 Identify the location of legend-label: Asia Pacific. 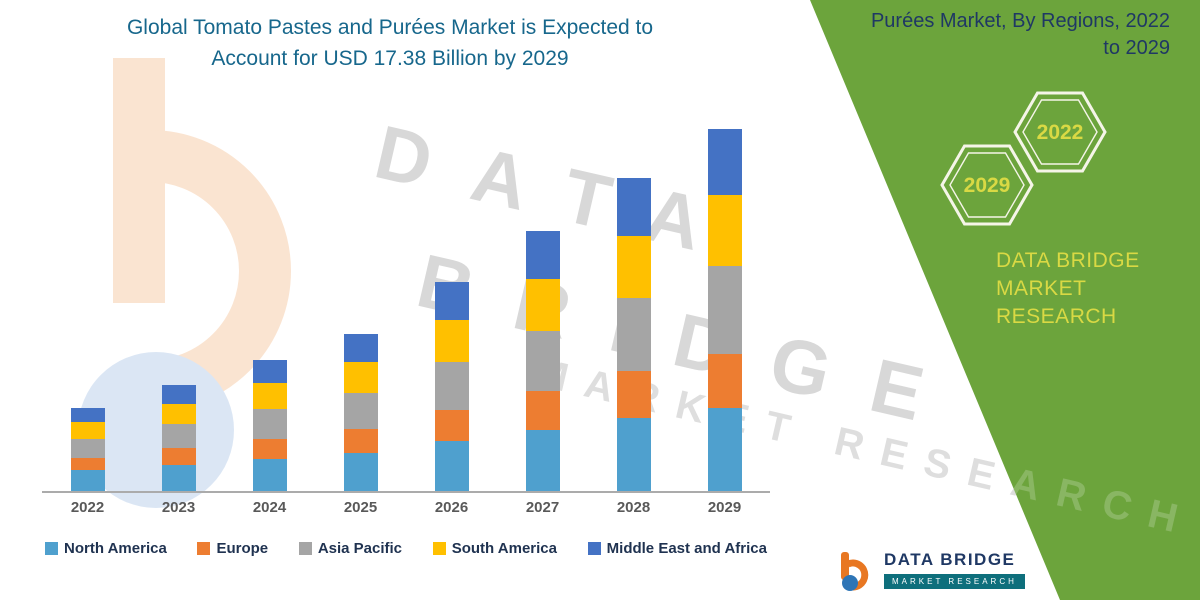
(360, 548).